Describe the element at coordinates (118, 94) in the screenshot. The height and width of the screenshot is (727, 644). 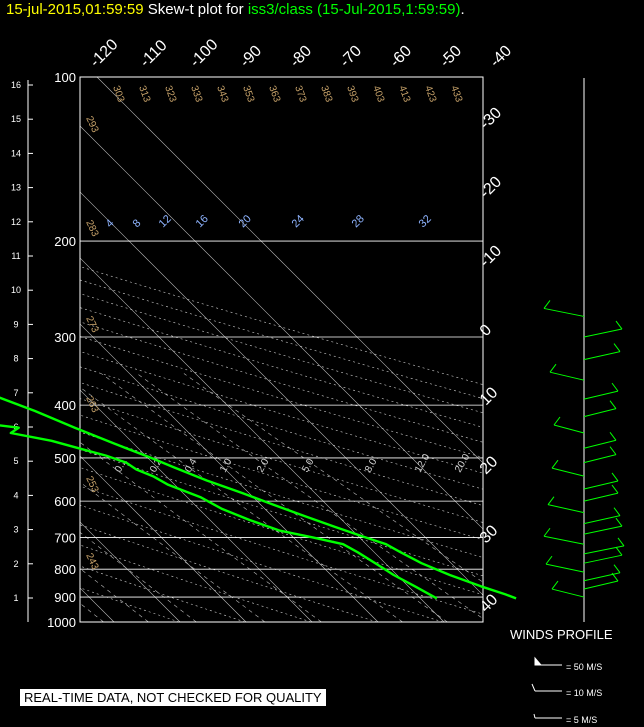
I see `dry-adiabat-label: 303` at that location.